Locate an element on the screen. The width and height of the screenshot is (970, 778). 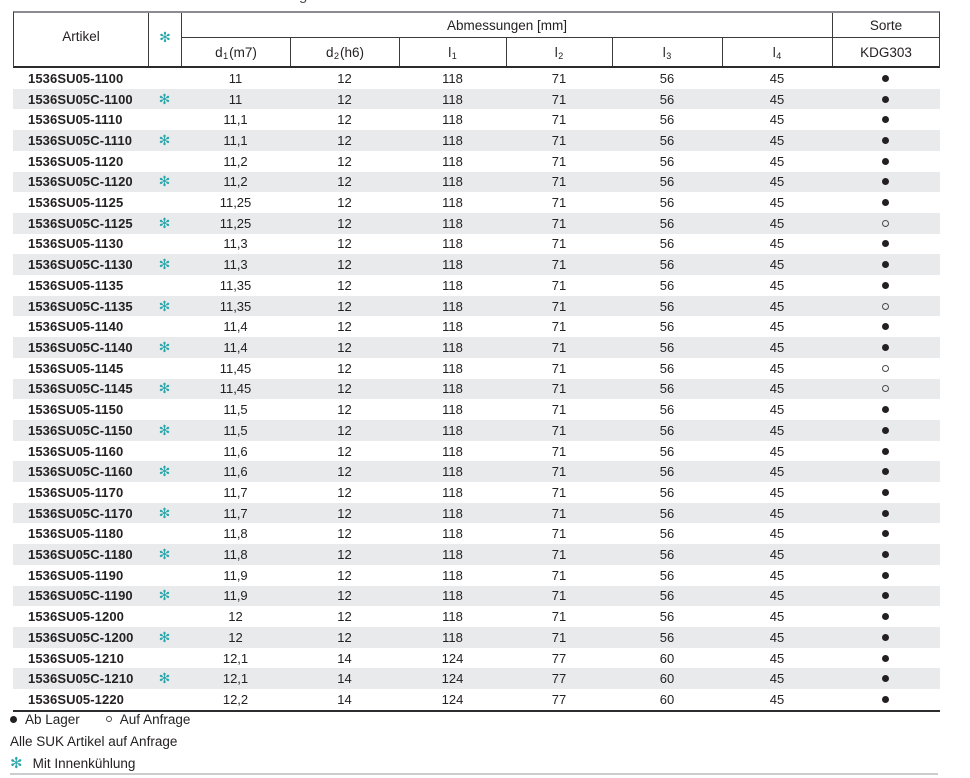
sorte-header-label: Sorte is located at coordinates (886, 25).